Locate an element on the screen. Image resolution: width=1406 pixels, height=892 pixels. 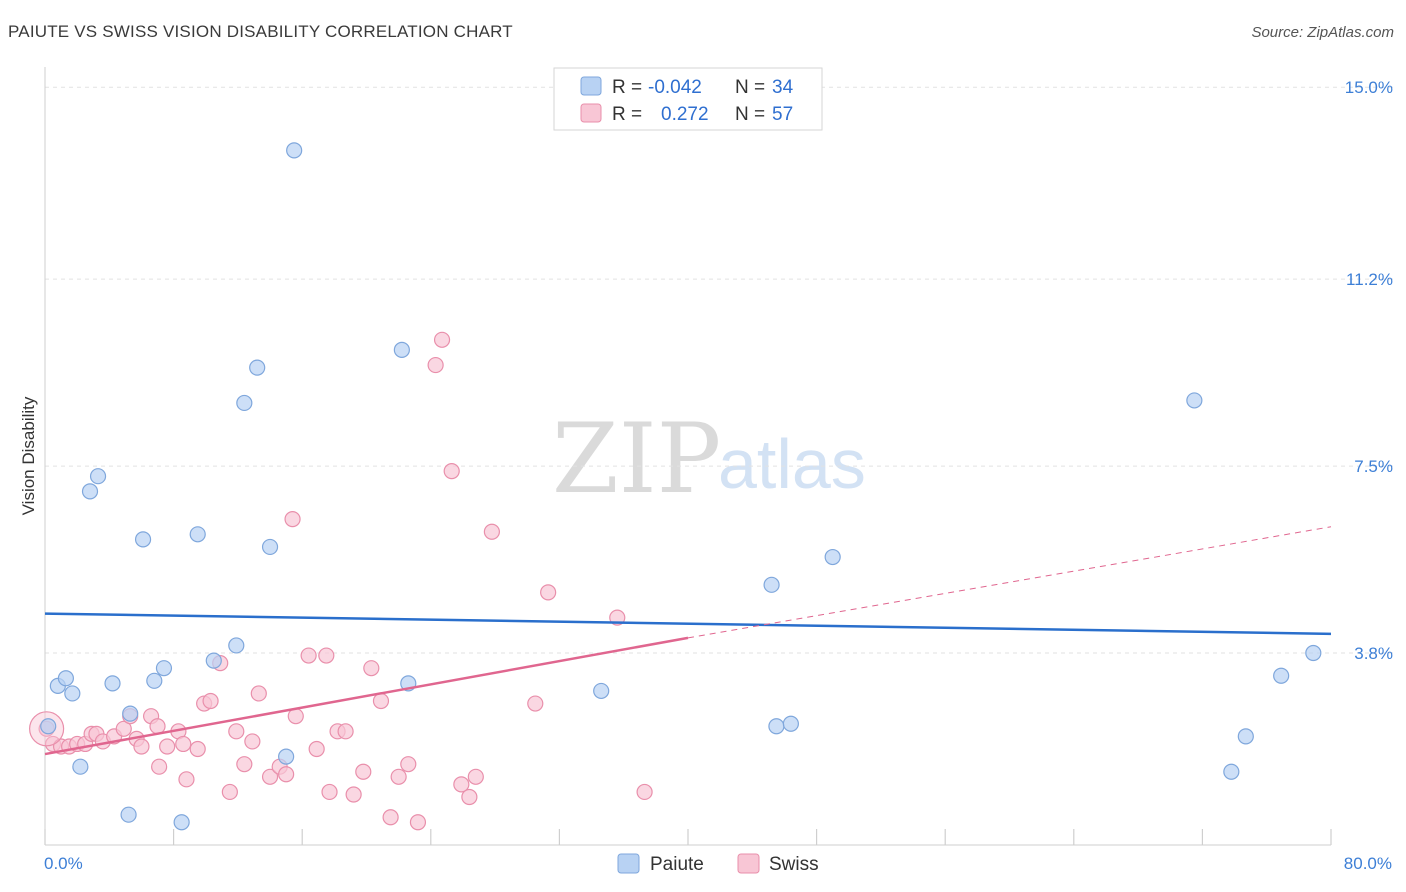
legend-paiute-r-value: -0.042 is located at coordinates (675, 87).